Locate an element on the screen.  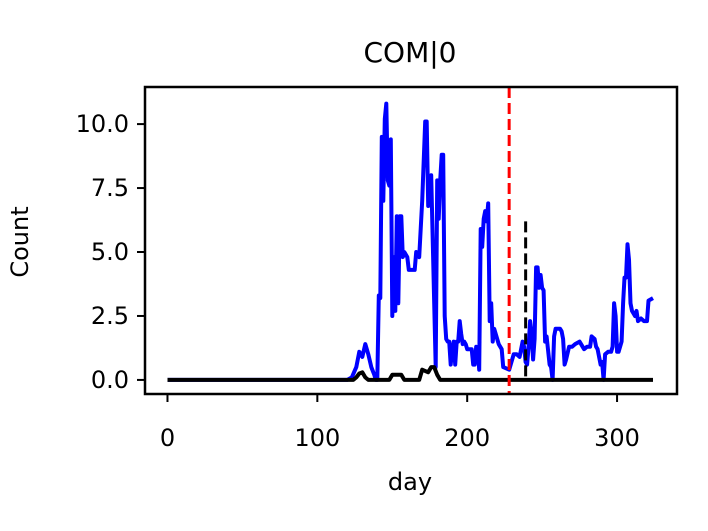
y-tick-label: 0.0 is located at coordinates (110, 380).